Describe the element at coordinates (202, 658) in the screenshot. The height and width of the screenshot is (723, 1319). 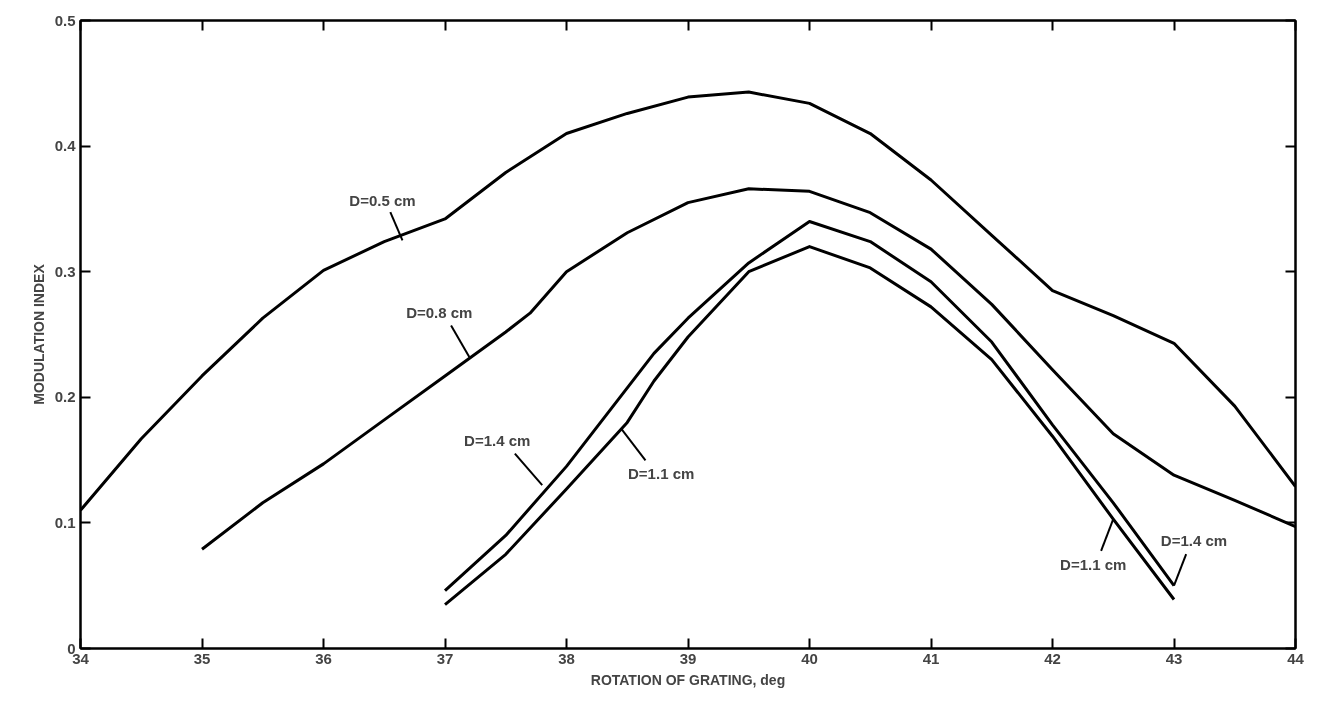
I see `x-tick-label: 35` at that location.